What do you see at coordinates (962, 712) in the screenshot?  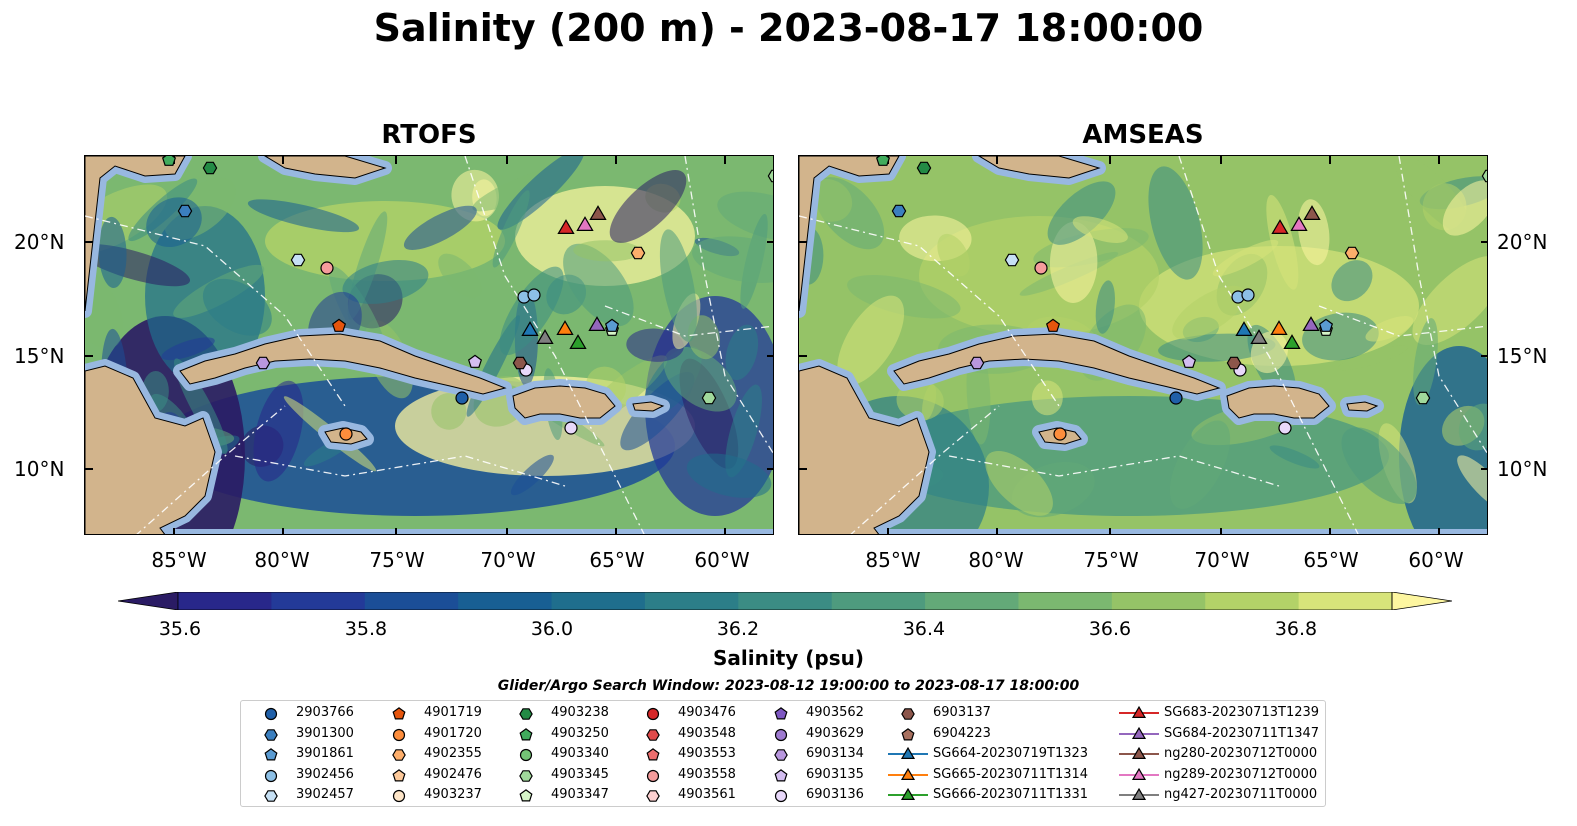 I see `legend-label: 6903137` at bounding box center [962, 712].